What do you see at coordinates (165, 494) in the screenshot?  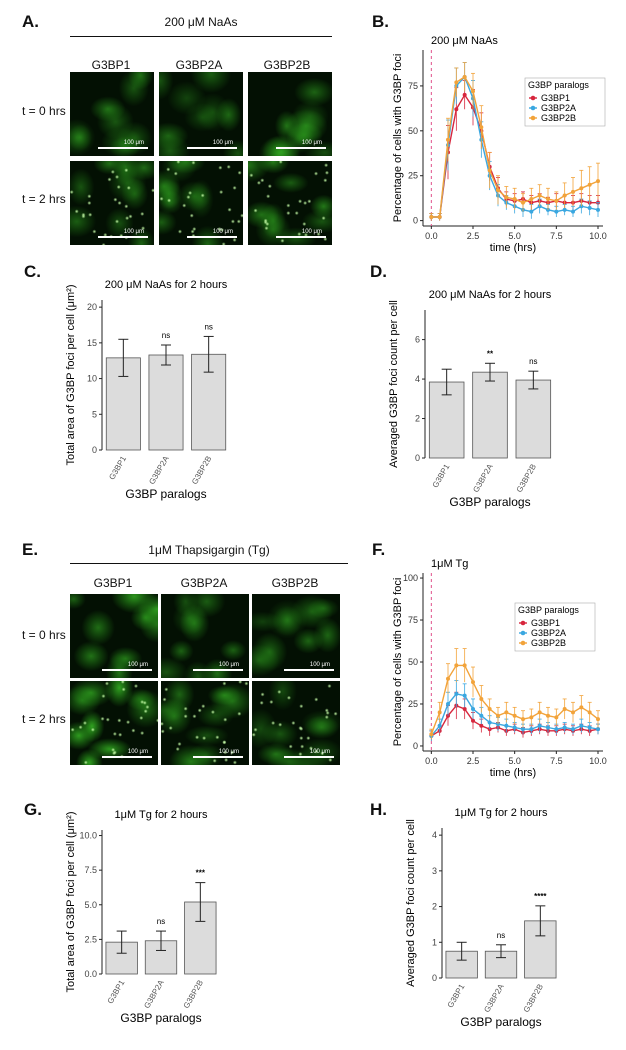 I see `C-x-axis-label: G3BP paralogs` at bounding box center [165, 494].